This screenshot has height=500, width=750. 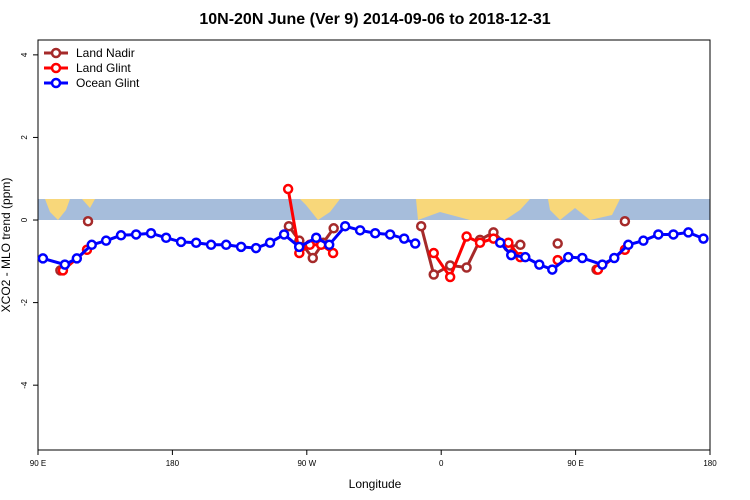 I want to click on x-axis-label: Longitude, so click(x=375, y=484).